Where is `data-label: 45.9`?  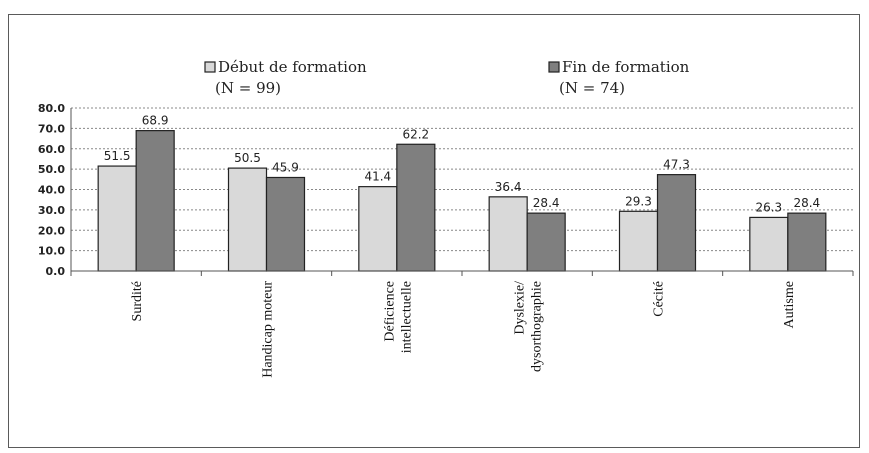
data-label: 45.9 is located at coordinates (285, 167).